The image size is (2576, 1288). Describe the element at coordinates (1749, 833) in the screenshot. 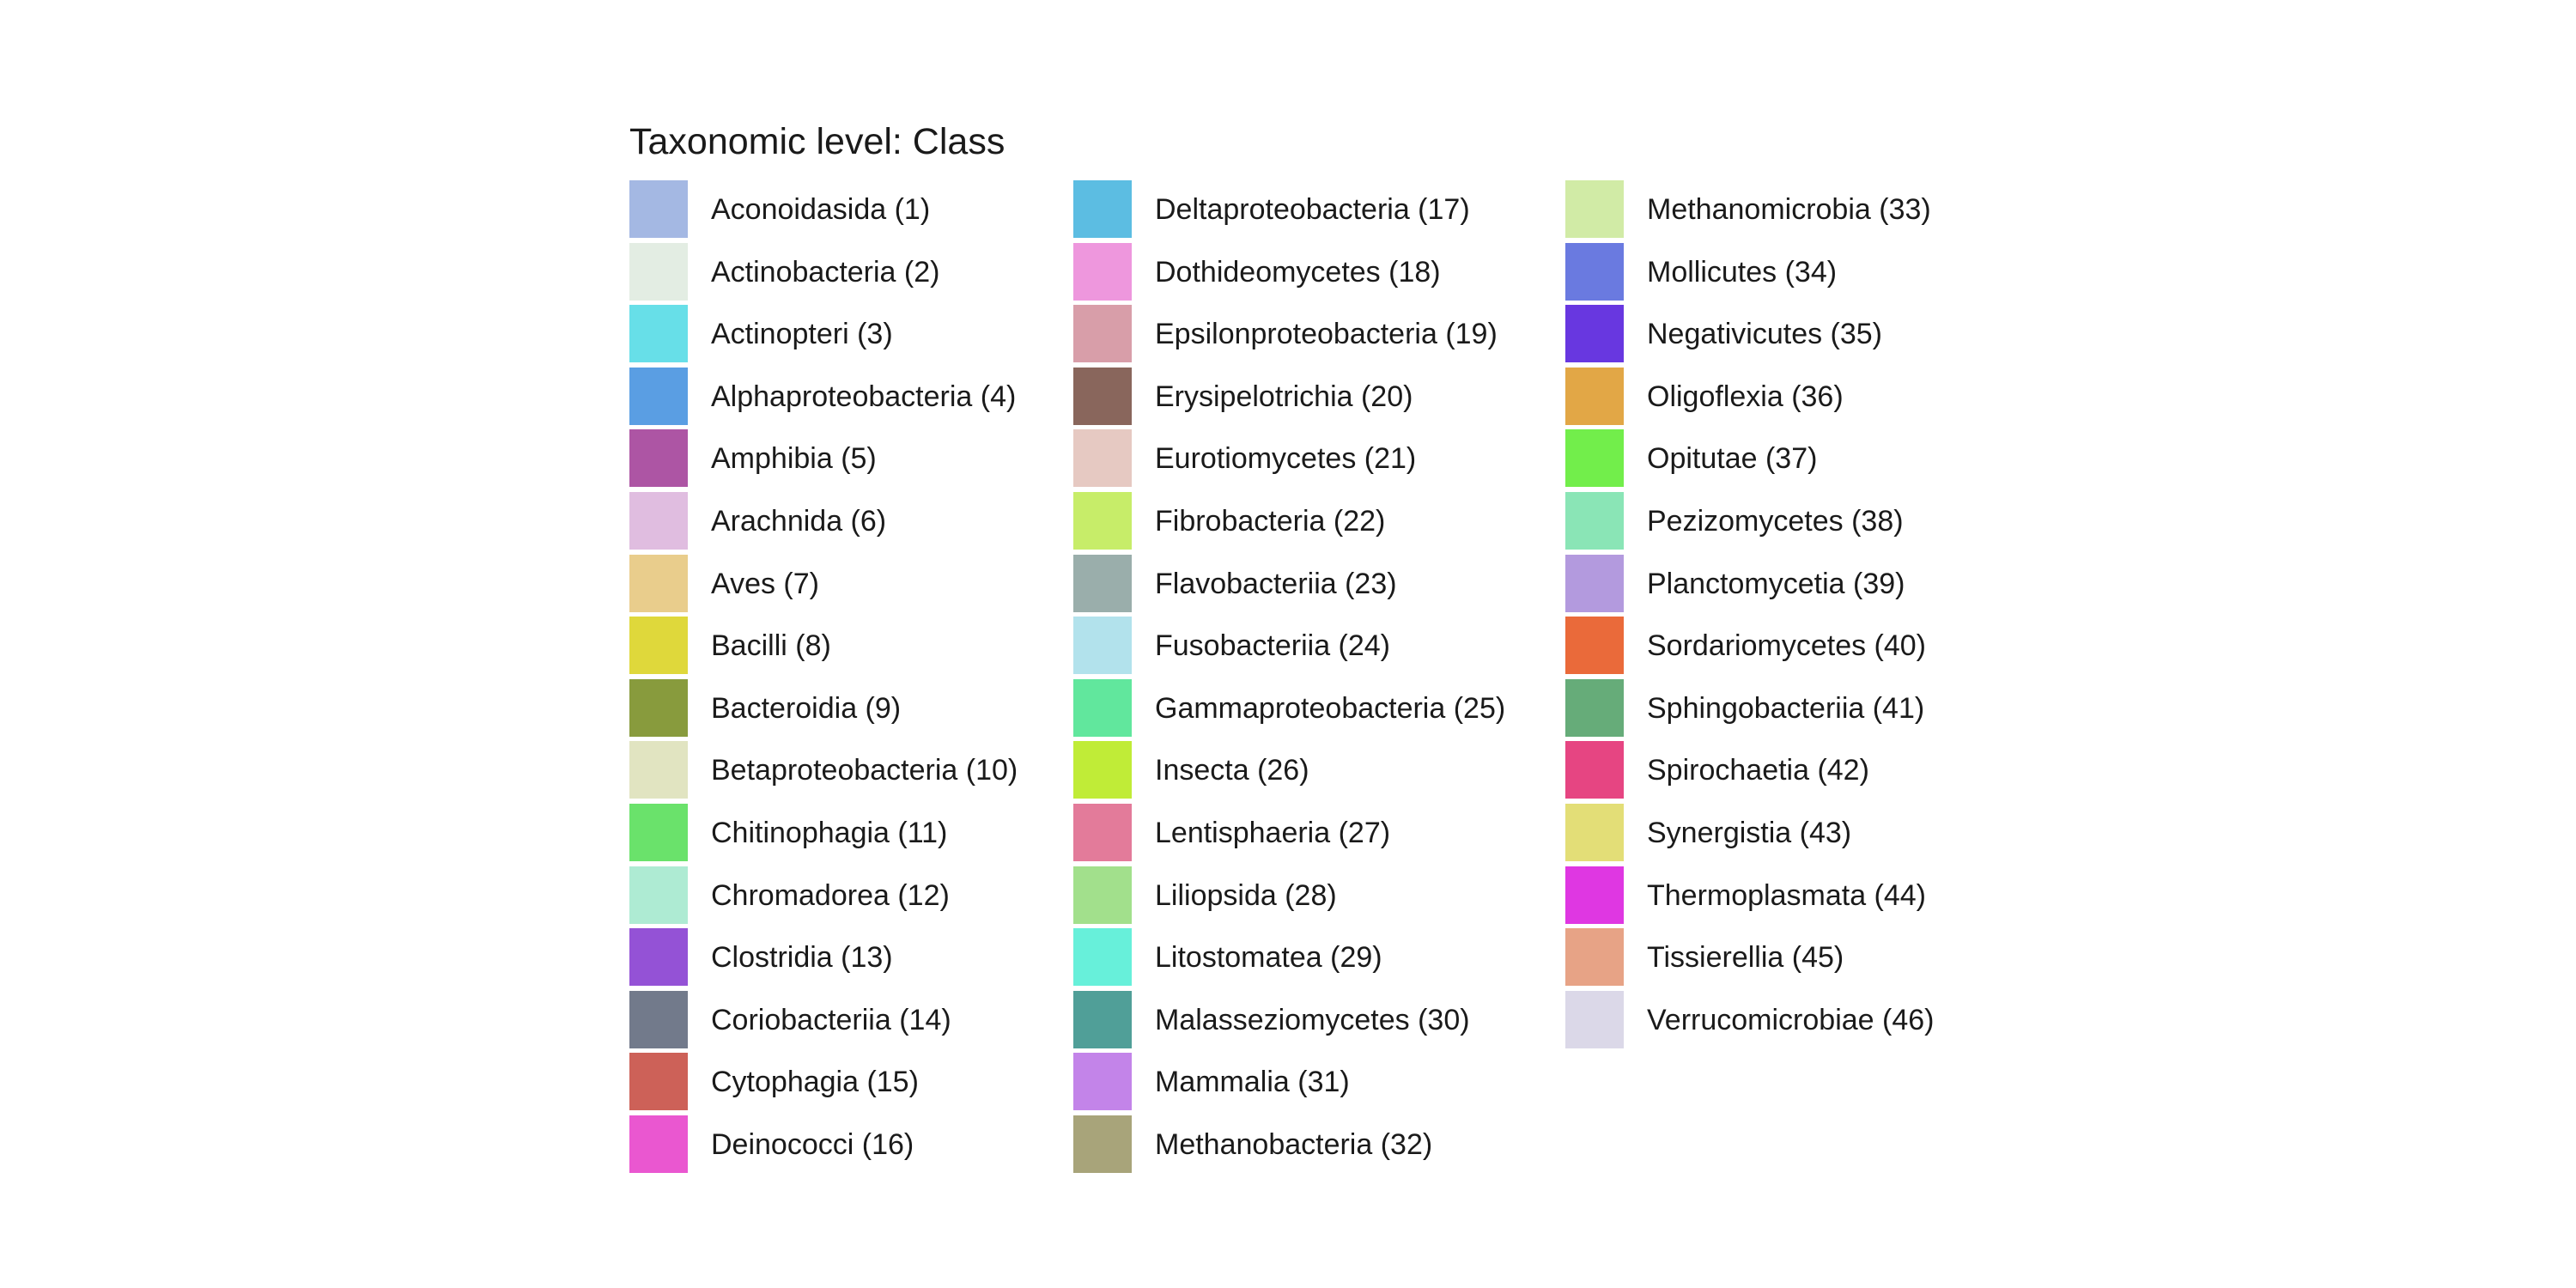

I see `legend-key-label: Synergistia (43)` at that location.